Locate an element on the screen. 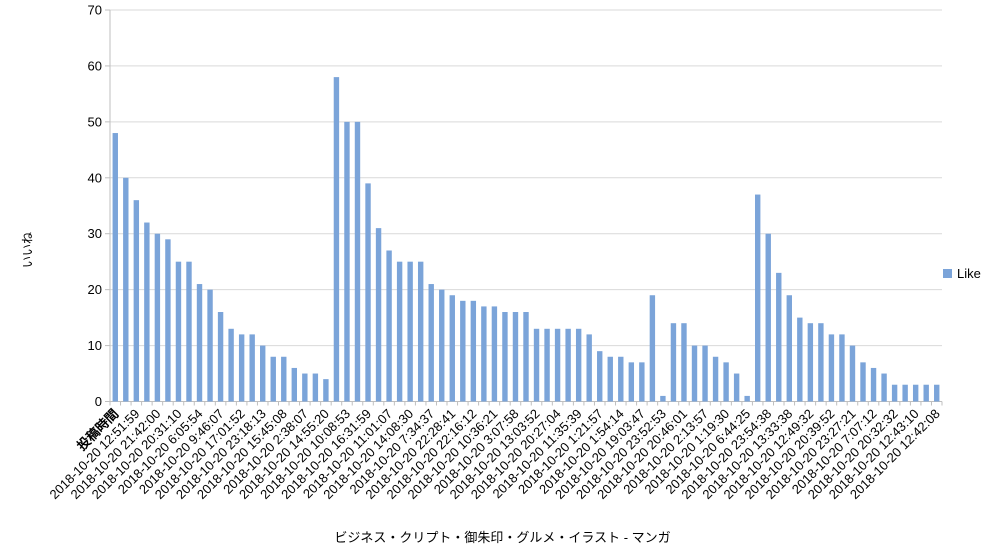 Image resolution: width=1005 pixels, height=551 pixels. y-tick-label: 30 is located at coordinates (95, 233).